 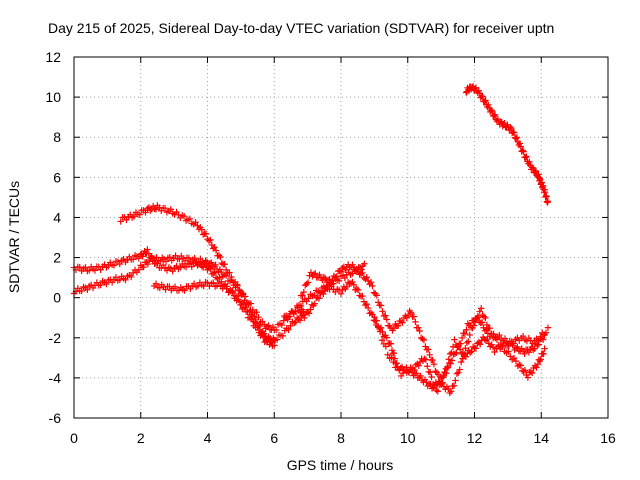 What do you see at coordinates (57, 177) in the screenshot?
I see `y-tick-label: 6` at bounding box center [57, 177].